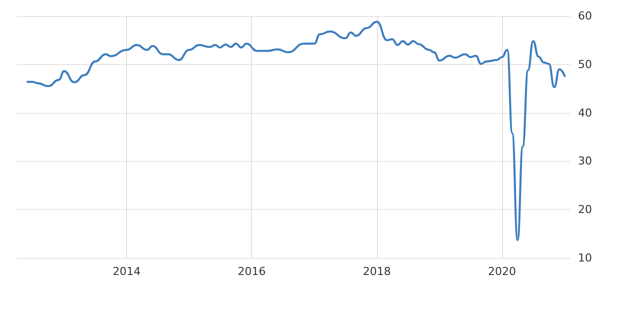 Image resolution: width=620 pixels, height=332 pixels. What do you see at coordinates (585, 258) in the screenshot?
I see `y-tick-label: 10` at bounding box center [585, 258].